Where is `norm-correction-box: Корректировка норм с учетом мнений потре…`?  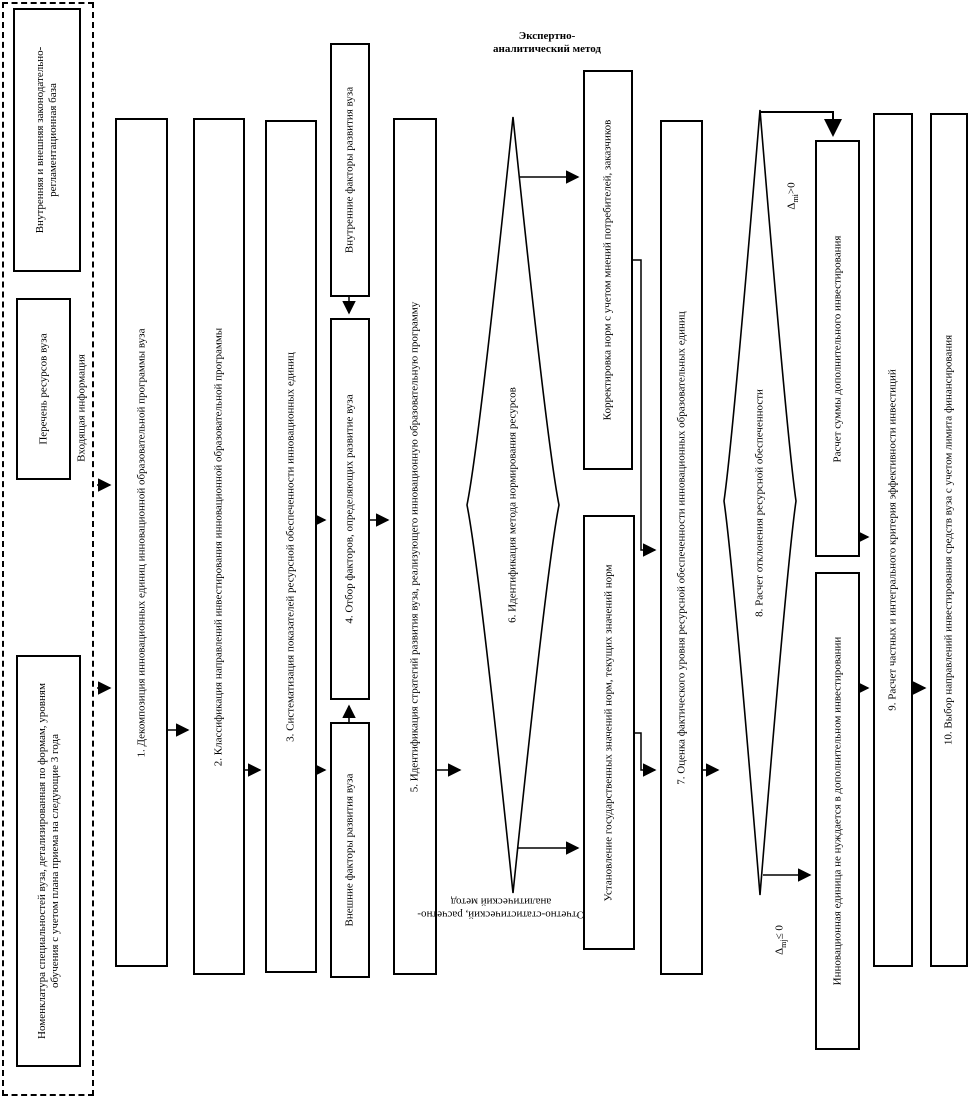 norm-correction-box: Корректировка норм с учетом мнений потре… is located at coordinates (608, 270).